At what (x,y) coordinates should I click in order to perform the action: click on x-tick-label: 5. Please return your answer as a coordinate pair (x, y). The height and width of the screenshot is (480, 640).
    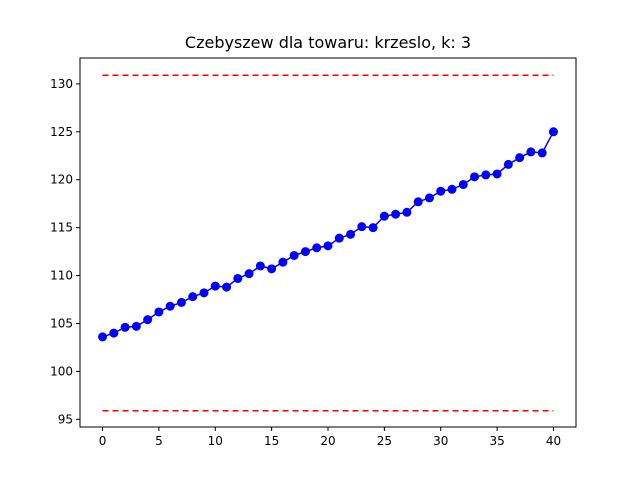
    Looking at the image, I should click on (159, 441).